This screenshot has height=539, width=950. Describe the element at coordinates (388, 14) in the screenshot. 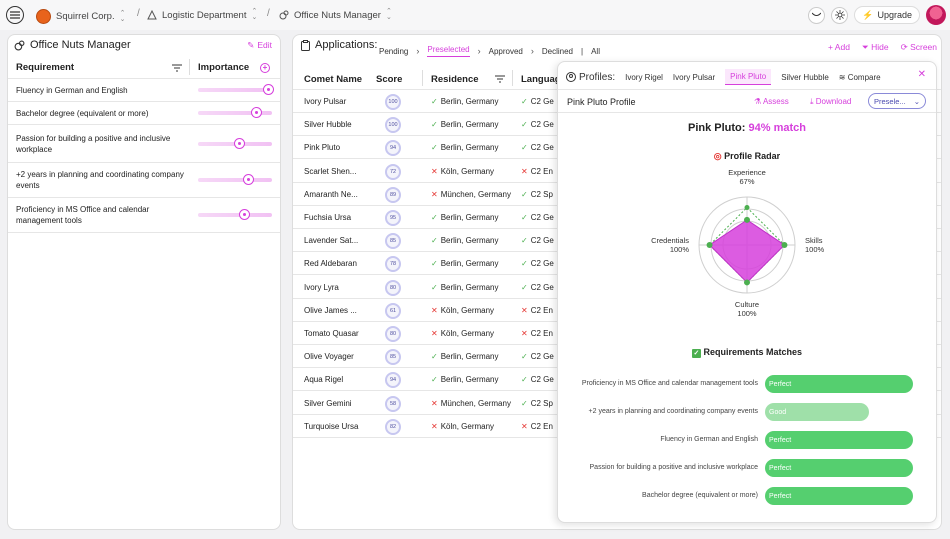

I see `chevron-updown-icon: ⌃ ⌄` at that location.